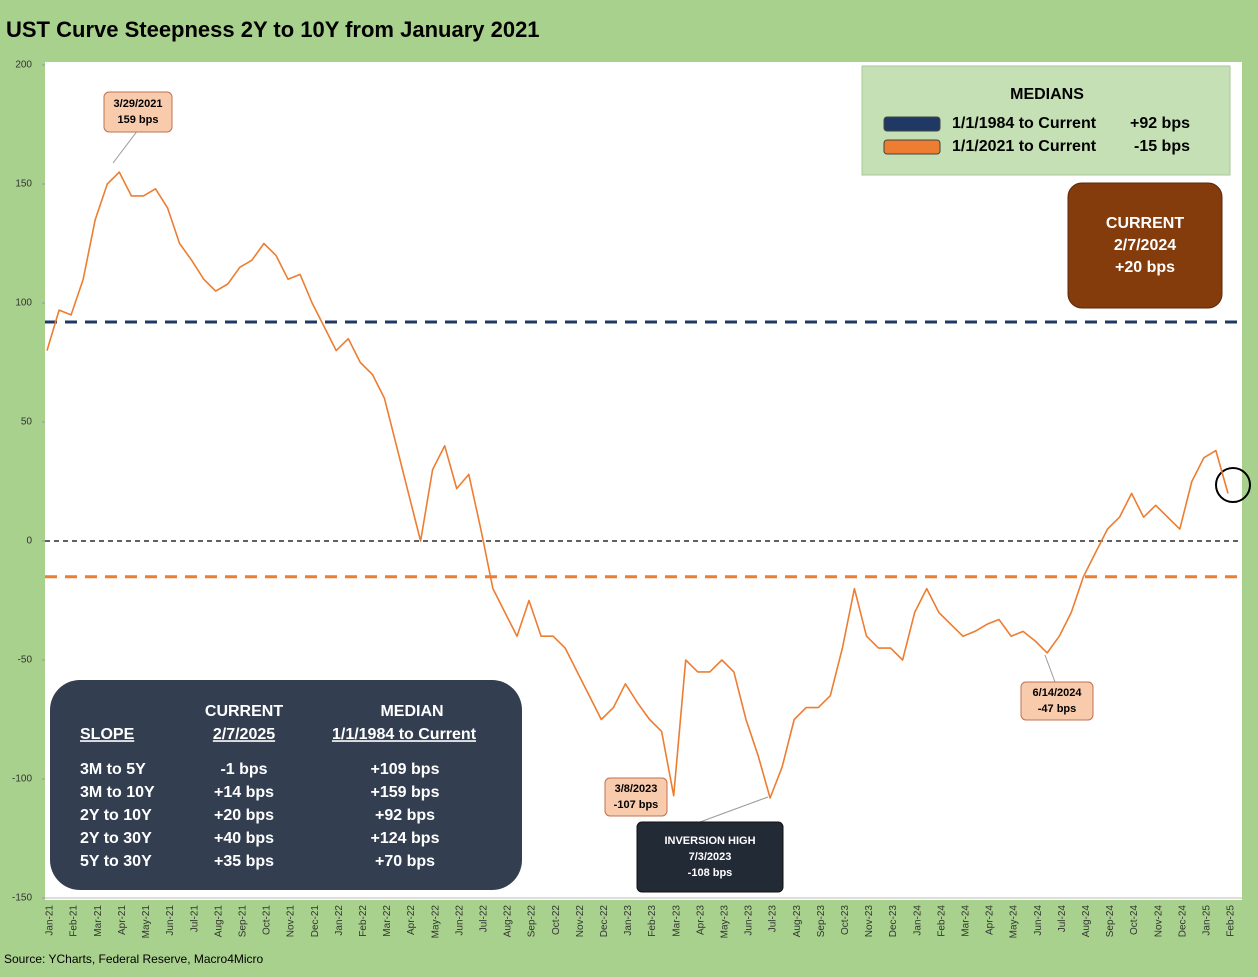  I want to click on table-text: +35 bps, so click(244, 861).